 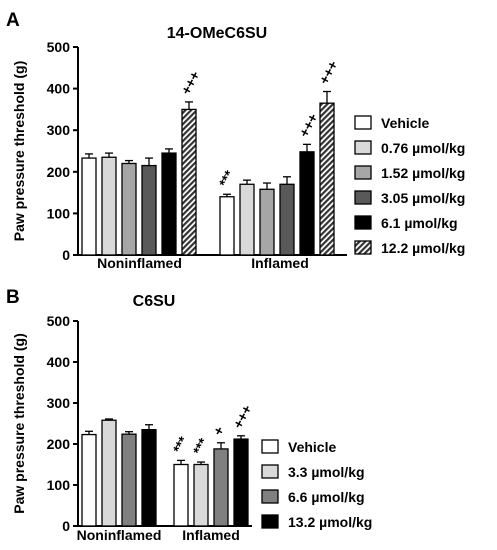 I want to click on legend-label: 6.6 µmol/kg, so click(x=326, y=497).